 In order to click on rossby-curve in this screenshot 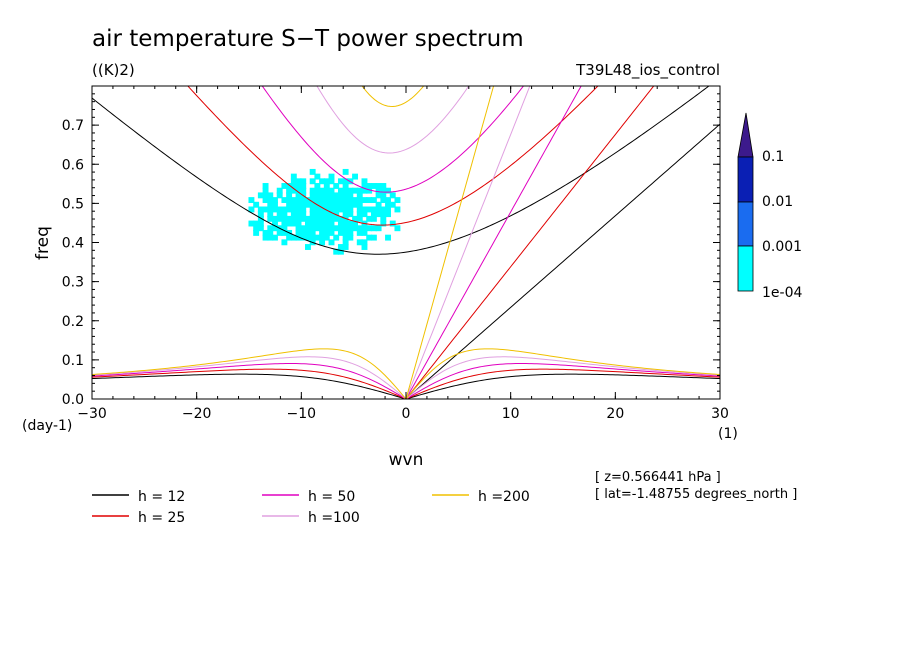, I will do `click(406, 377)`.